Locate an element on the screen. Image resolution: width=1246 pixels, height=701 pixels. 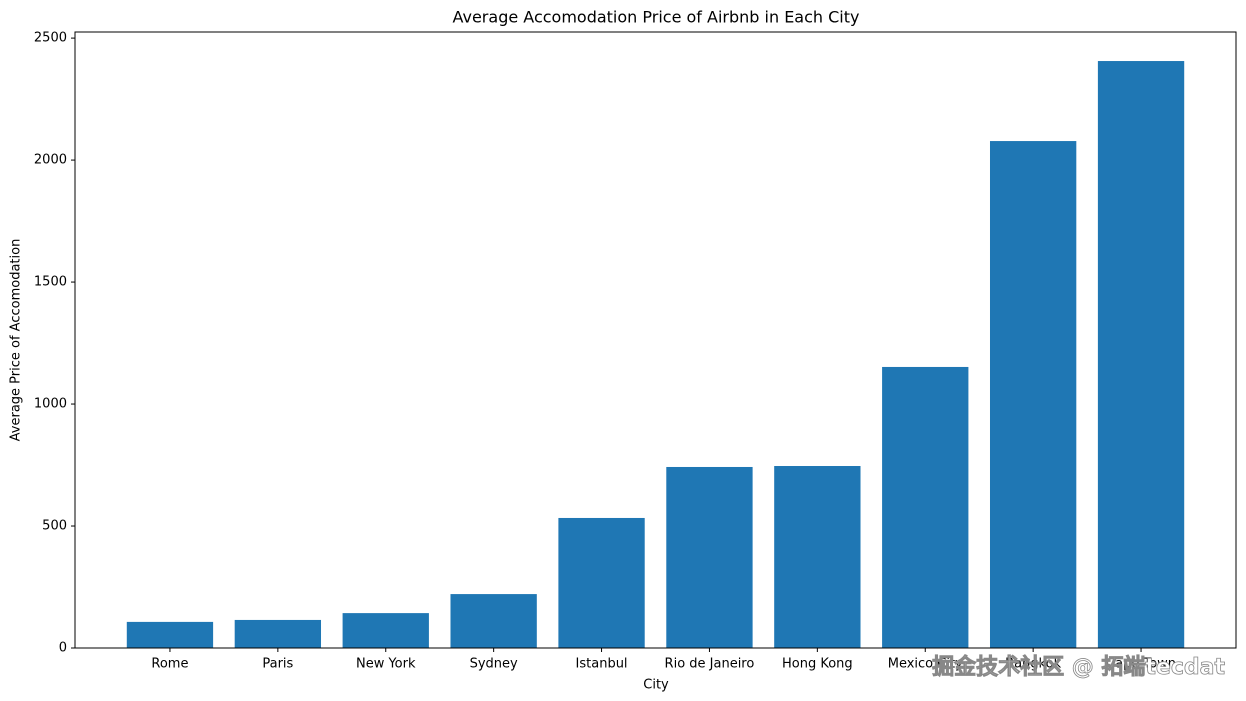
x-tick-label: Paris is located at coordinates (277, 664).